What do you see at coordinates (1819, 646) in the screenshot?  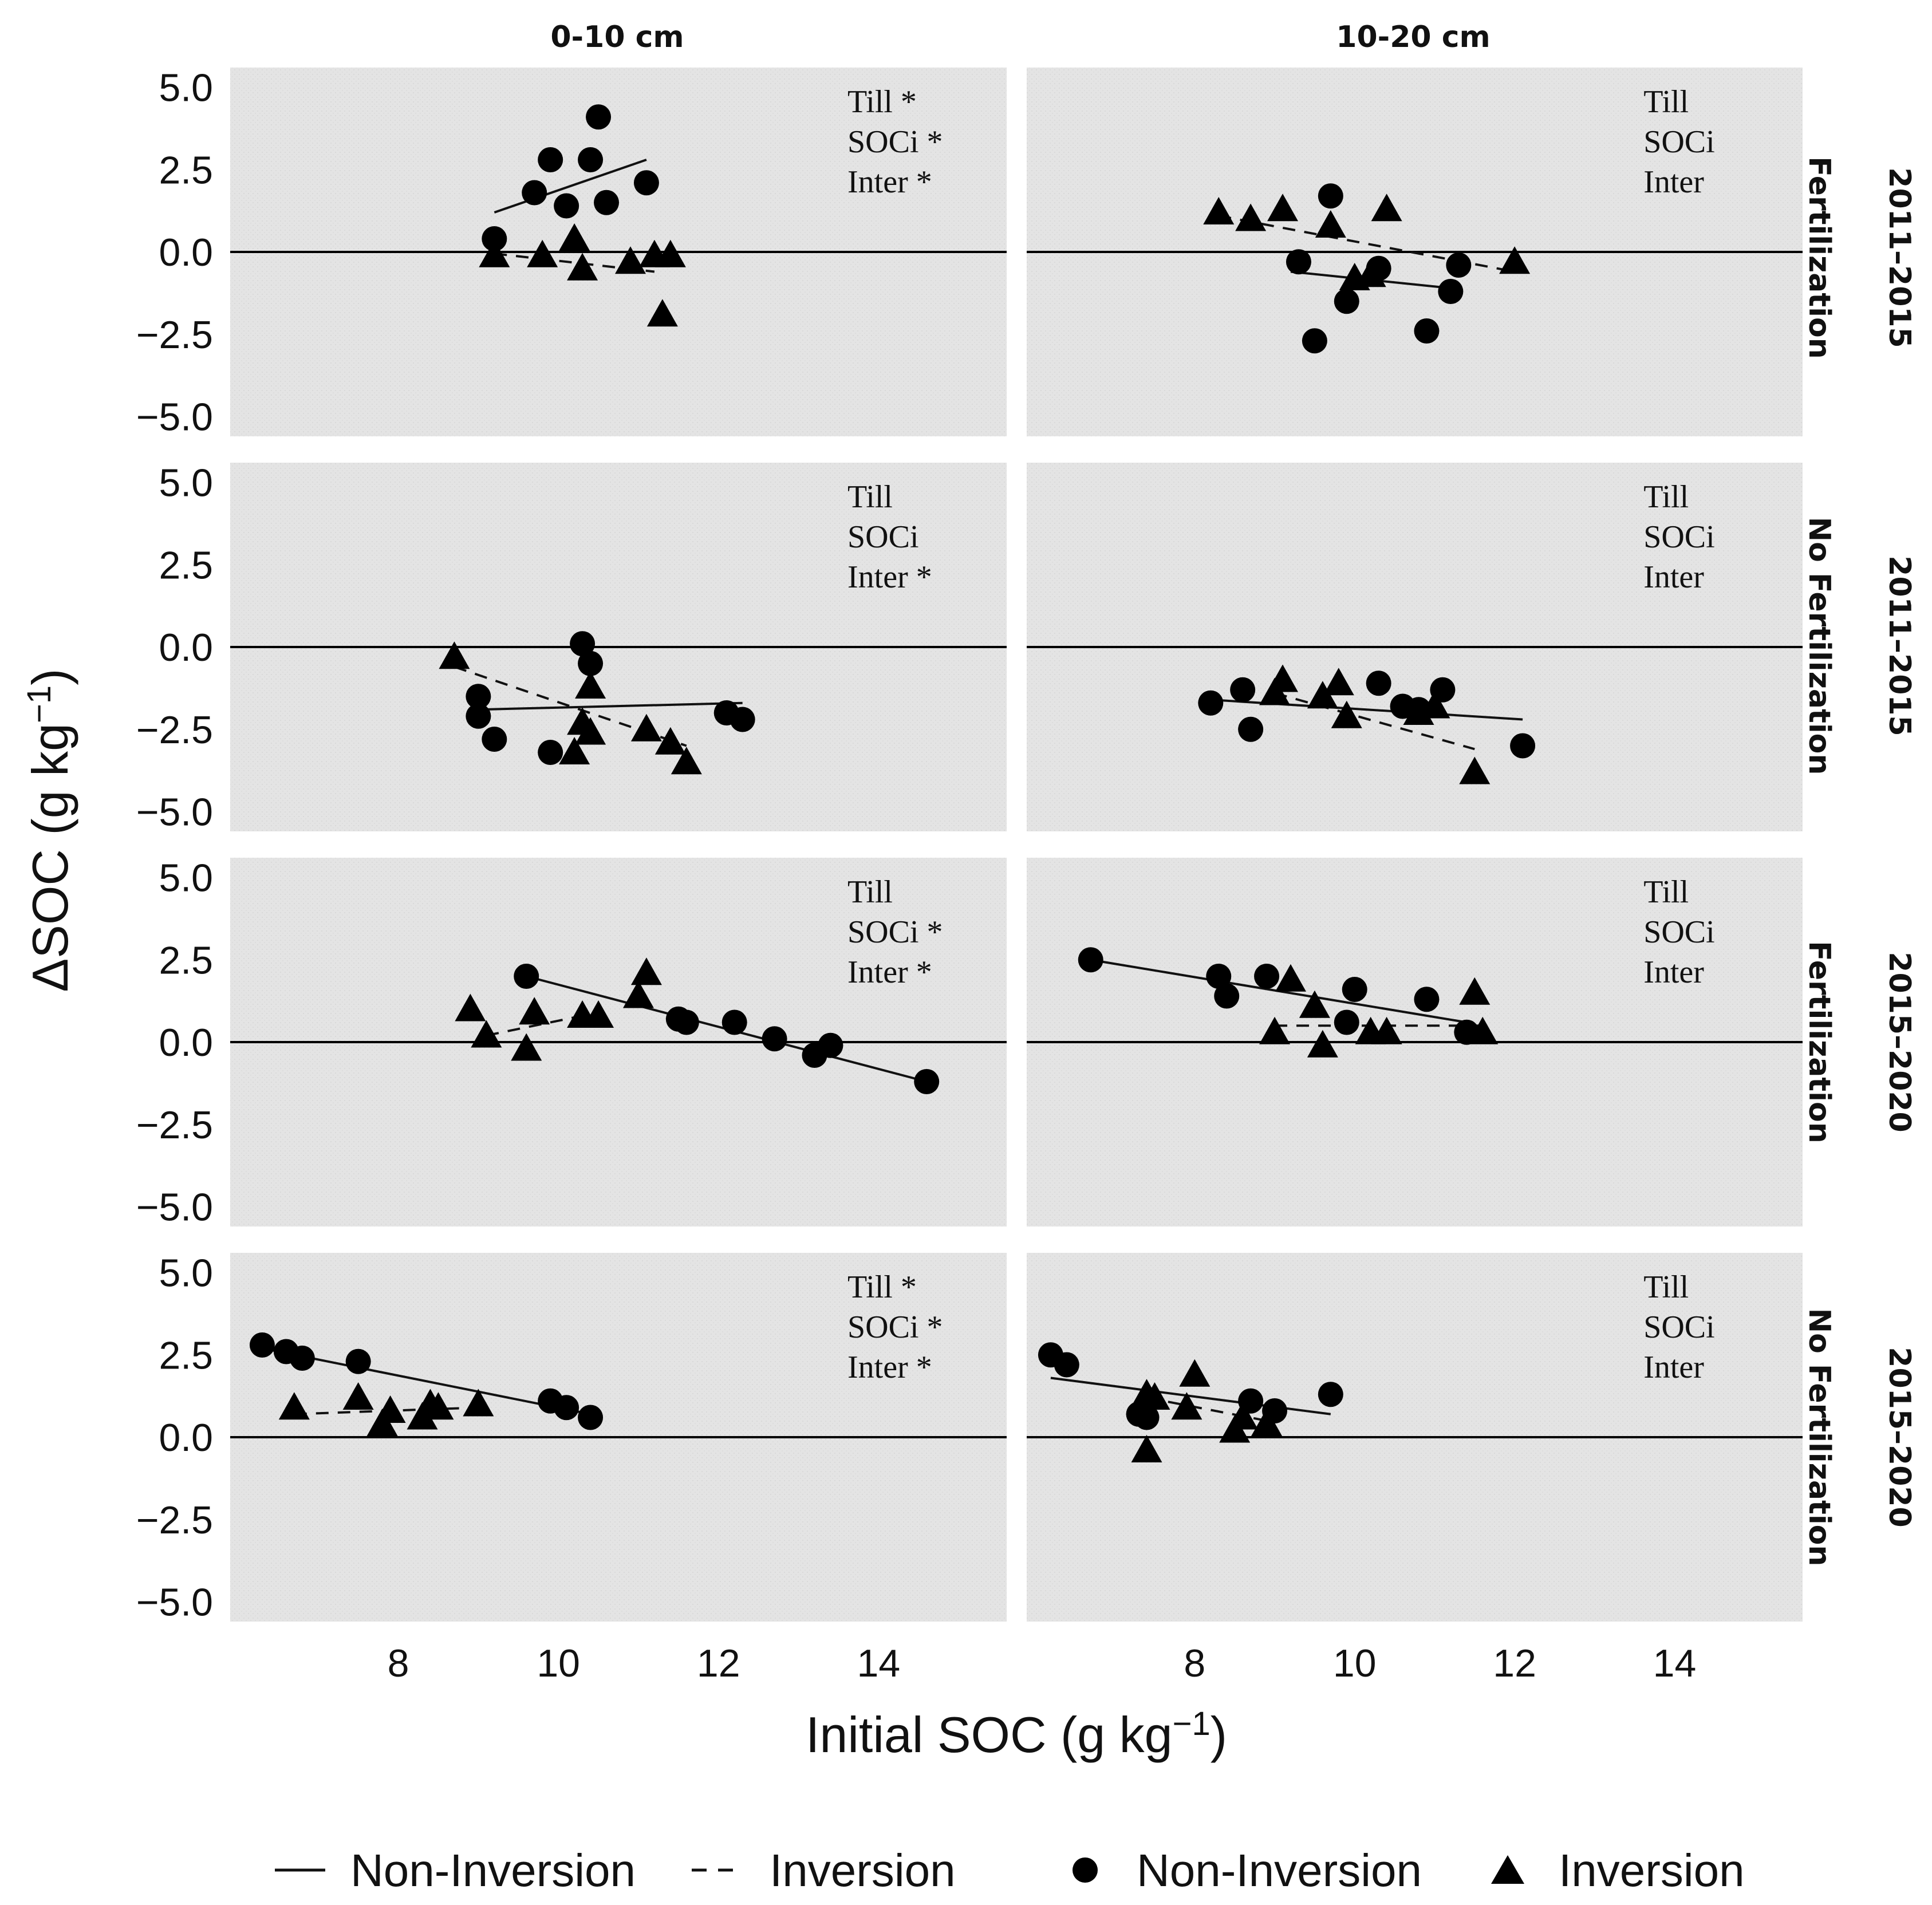 I see `row-label-2-treatment: No Fertilization` at bounding box center [1819, 646].